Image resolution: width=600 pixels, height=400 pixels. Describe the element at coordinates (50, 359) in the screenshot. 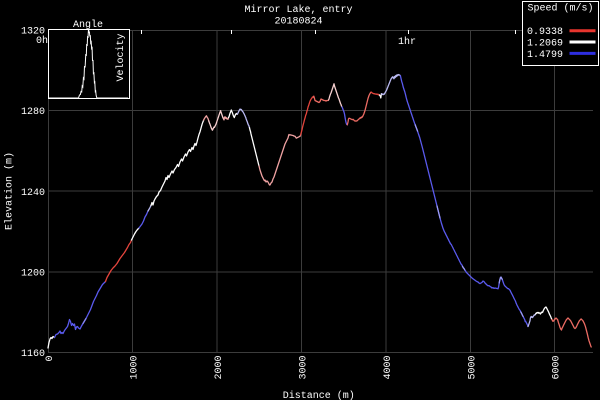

I see `svg-text: 0` at that location.